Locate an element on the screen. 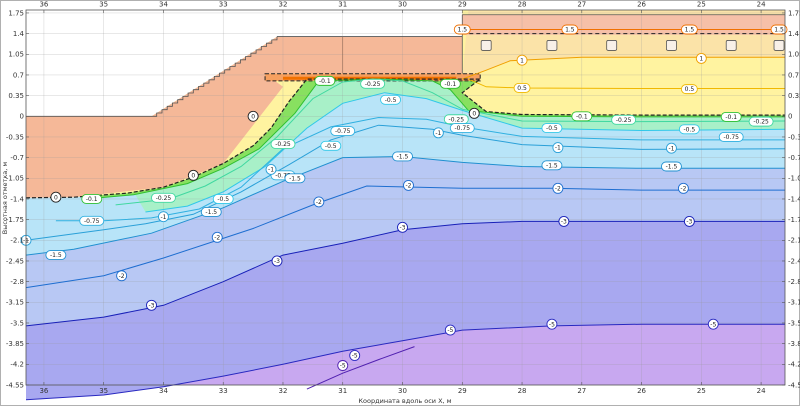 Image resolution: width=800 pixels, height=406 pixels. y-tick-left: -4.55 is located at coordinates (15, 385).